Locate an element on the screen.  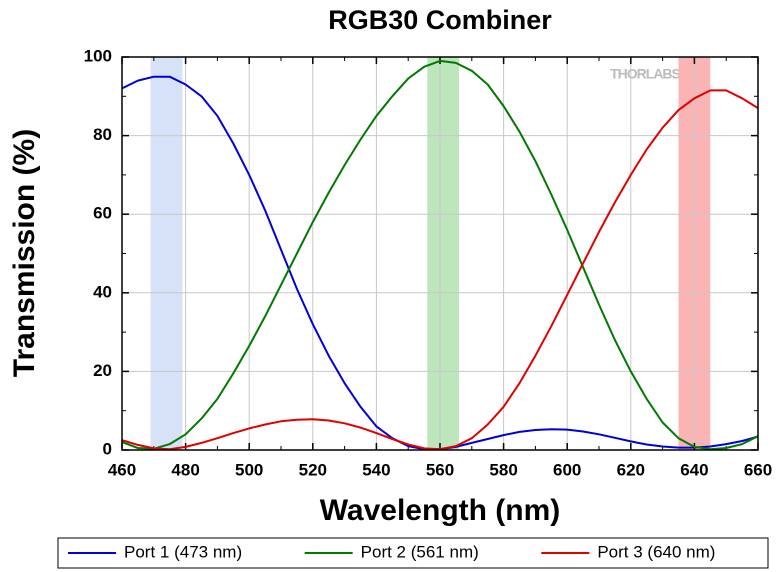
x-tick-label: 480 is located at coordinates (185, 469).